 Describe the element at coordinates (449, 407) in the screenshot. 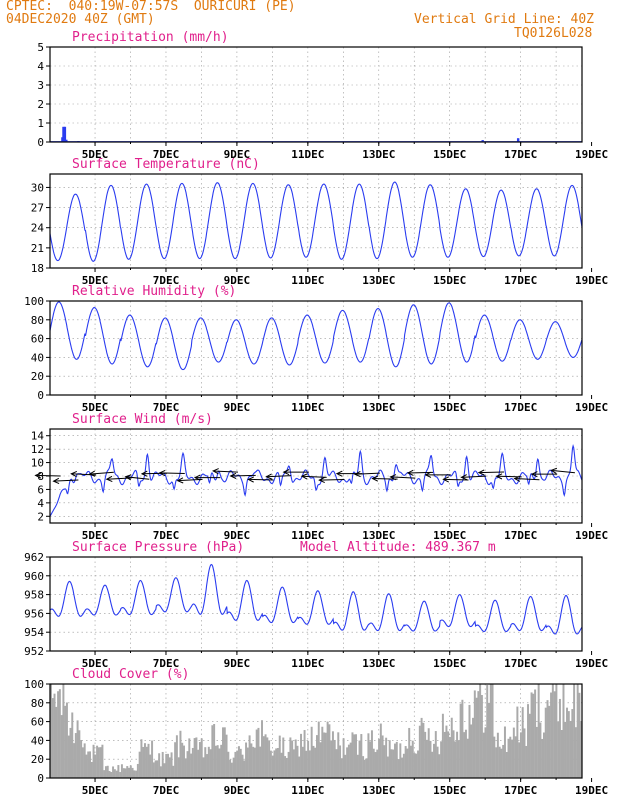

I see `humidity-xtick-label: 15DEC` at that location.